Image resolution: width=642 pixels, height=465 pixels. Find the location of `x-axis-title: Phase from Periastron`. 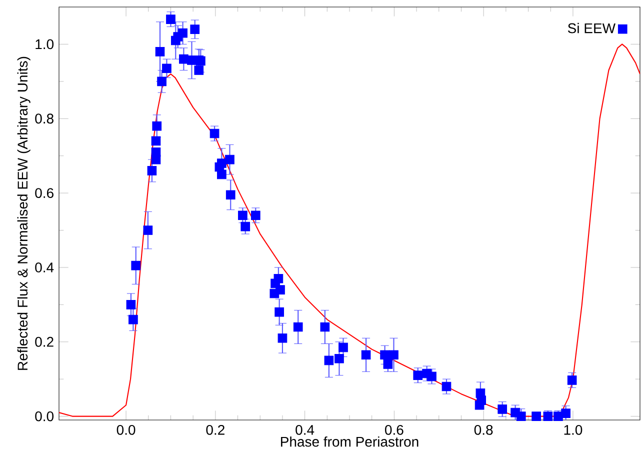

x-axis-title: Phase from Periastron is located at coordinates (349, 441).